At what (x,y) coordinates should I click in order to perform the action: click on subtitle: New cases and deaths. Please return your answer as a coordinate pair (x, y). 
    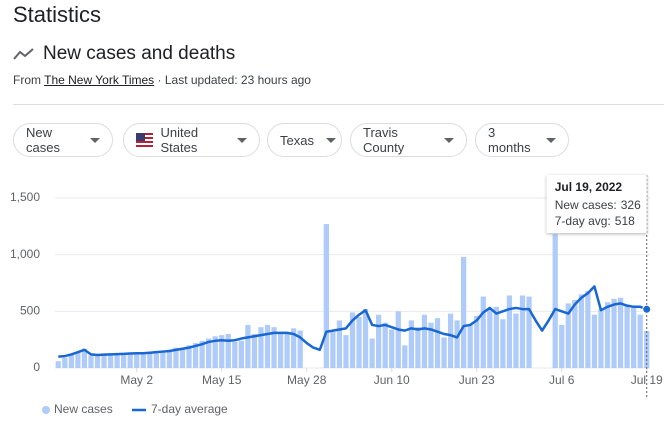
    Looking at the image, I should click on (139, 53).